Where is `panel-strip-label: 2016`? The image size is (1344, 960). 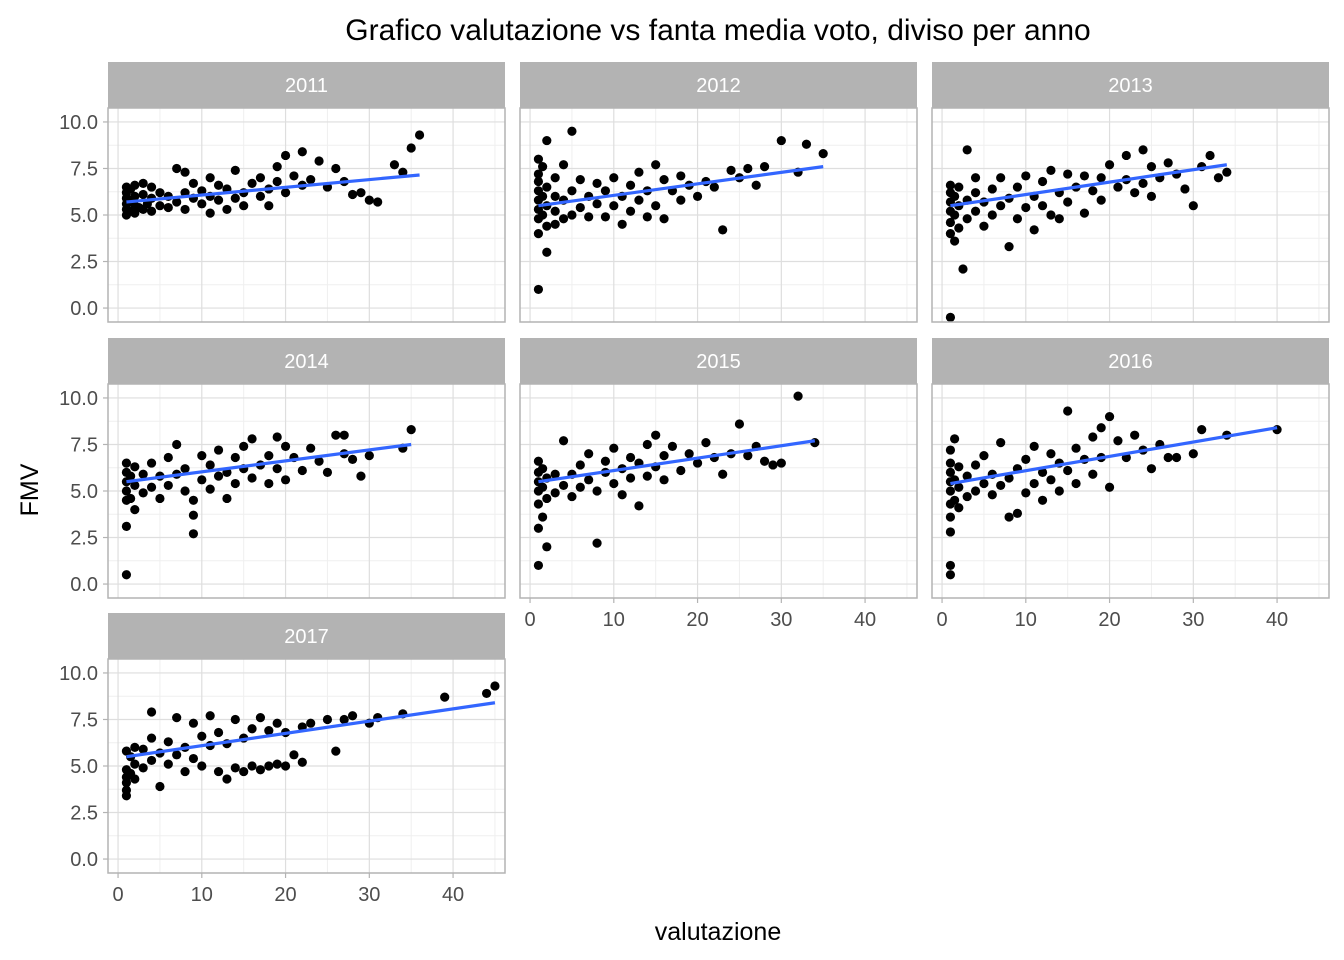
panel-strip-label: 2016 is located at coordinates (1130, 362).